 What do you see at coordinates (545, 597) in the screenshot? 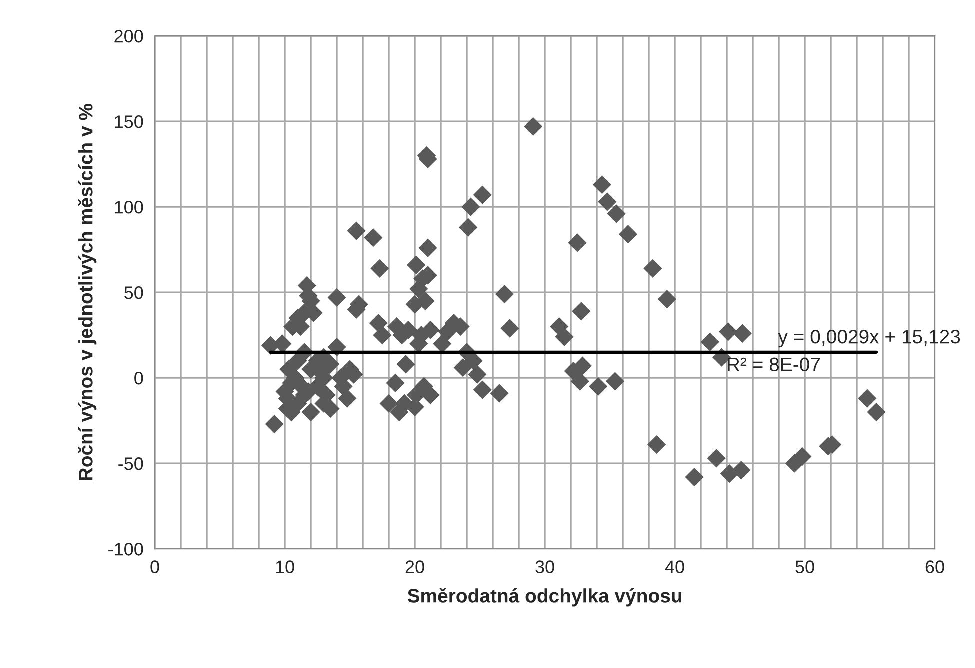
I see `x-axis-title: Směrodatná odchylka výnosu` at bounding box center [545, 597].